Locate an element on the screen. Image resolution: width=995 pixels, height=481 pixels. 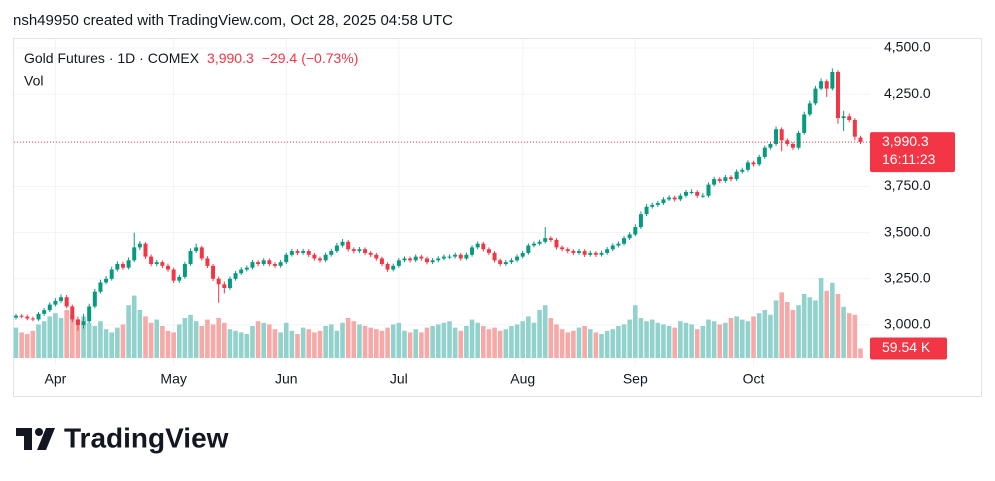
volume-title: Vol is located at coordinates (33, 81).